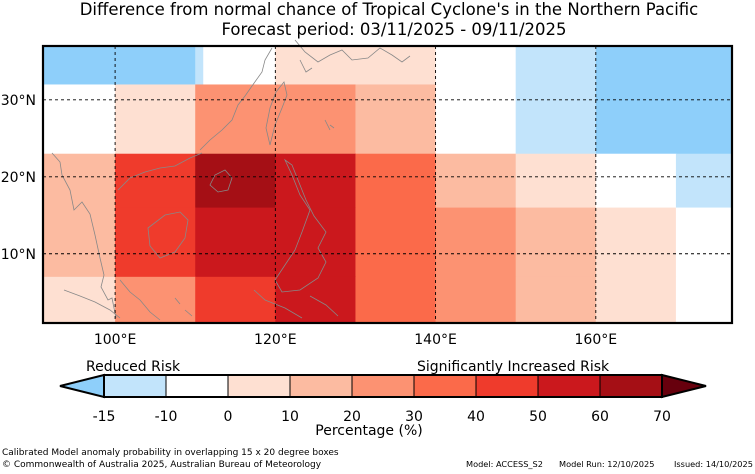 The height and width of the screenshot is (474, 755). Describe the element at coordinates (115, 340) in the screenshot. I see `longitude-label: 100°E` at that location.